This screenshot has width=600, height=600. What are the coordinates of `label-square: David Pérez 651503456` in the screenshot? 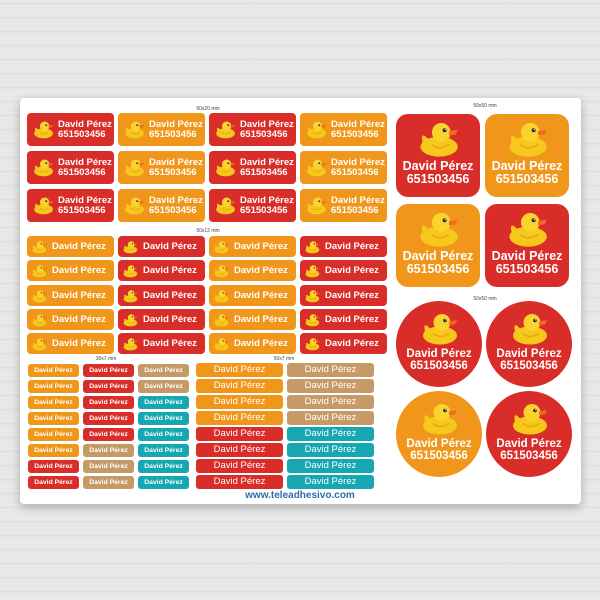 It's located at (438, 155).